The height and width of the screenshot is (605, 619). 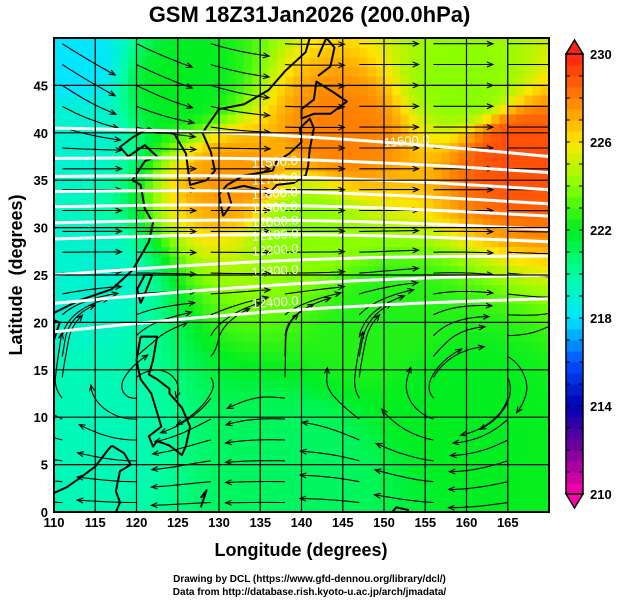 What do you see at coordinates (274, 162) in the screenshot?
I see `contour-label: 11500.0` at bounding box center [274, 162].